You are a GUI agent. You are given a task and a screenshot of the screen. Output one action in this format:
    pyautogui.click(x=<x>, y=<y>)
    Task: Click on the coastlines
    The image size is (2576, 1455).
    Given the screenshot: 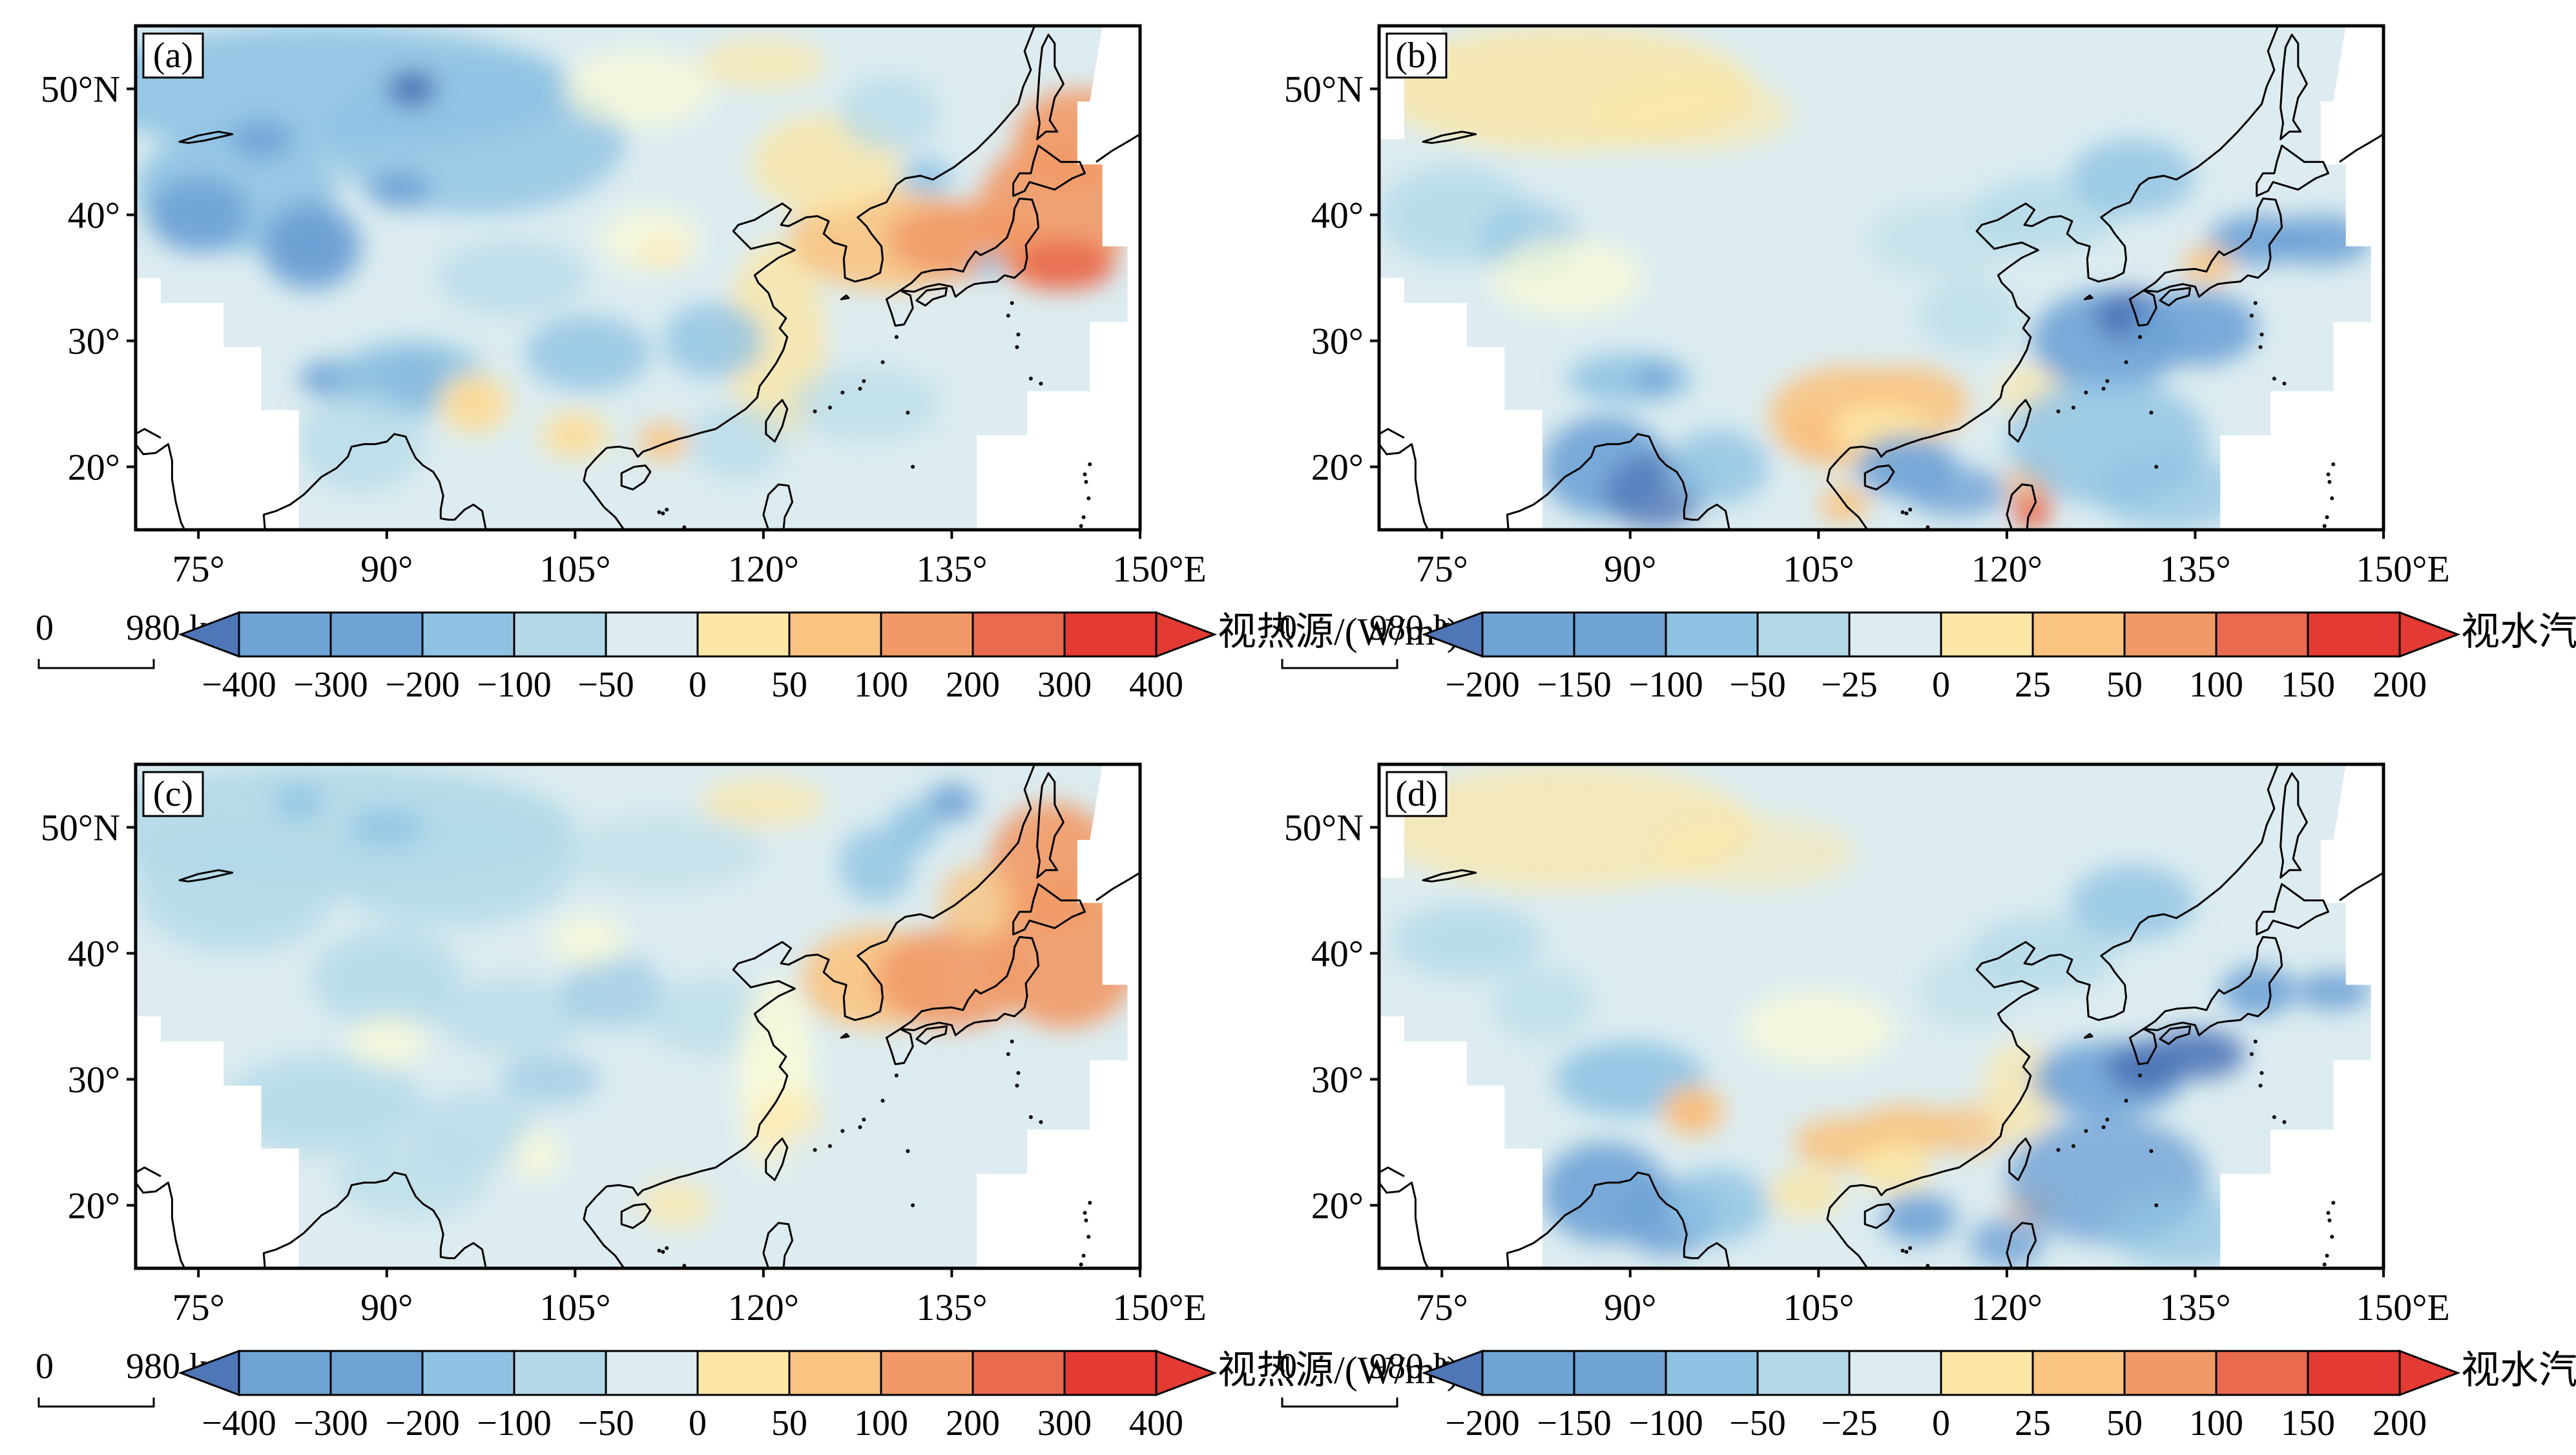 What is the action you would take?
    pyautogui.click(x=1881, y=278)
    